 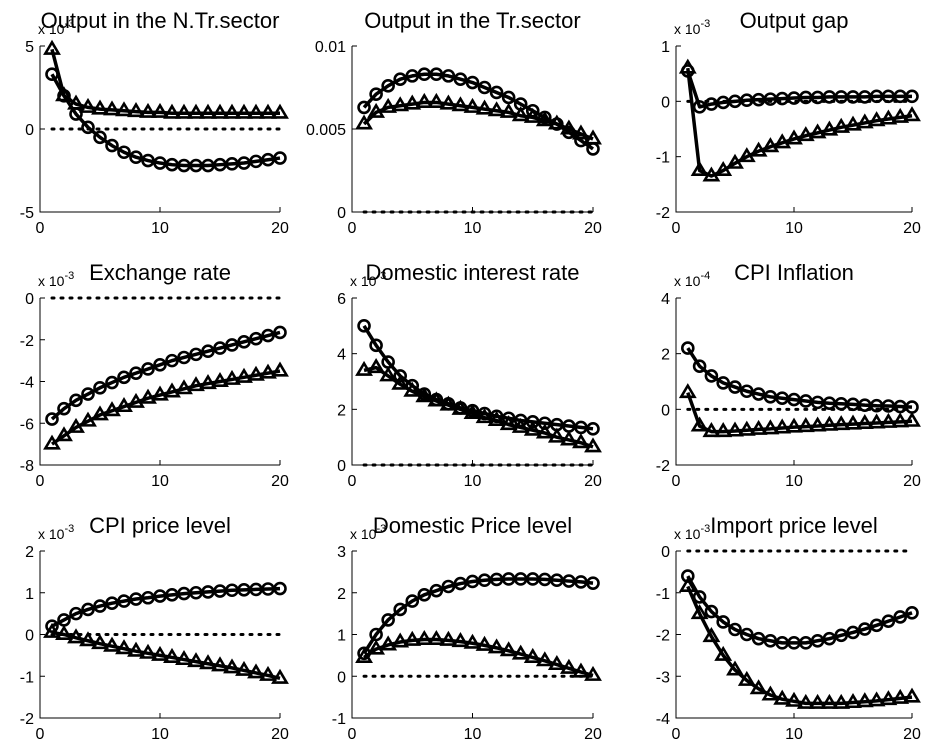 I want to click on y-tick-label: -4, so click(x=27, y=383).